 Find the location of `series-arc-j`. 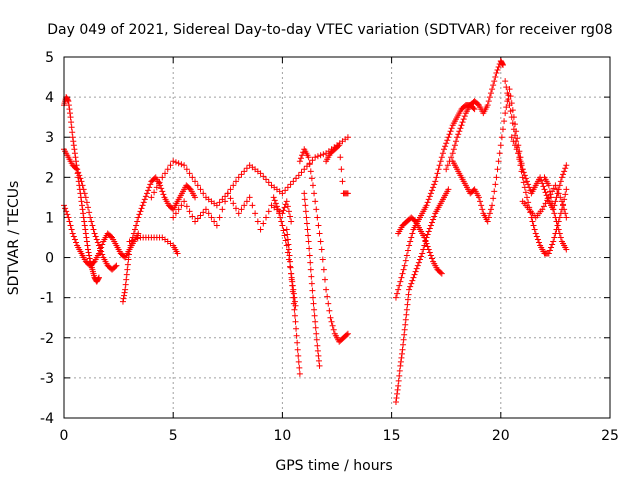

series-arc-j is located at coordinates (323, 245).